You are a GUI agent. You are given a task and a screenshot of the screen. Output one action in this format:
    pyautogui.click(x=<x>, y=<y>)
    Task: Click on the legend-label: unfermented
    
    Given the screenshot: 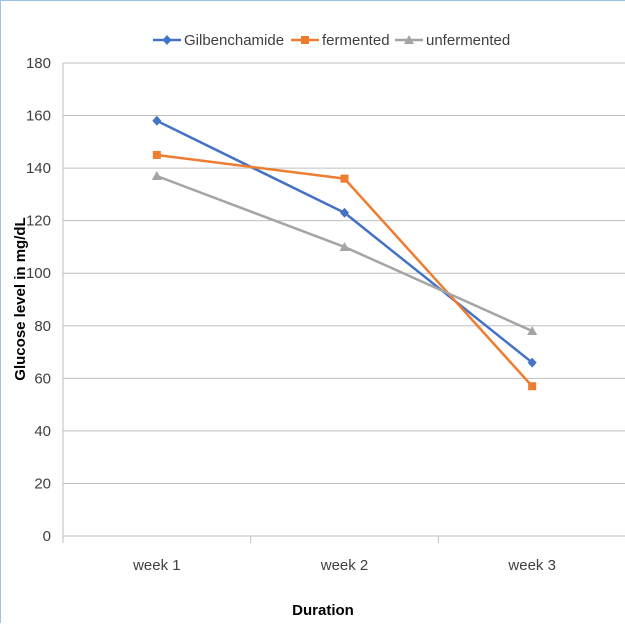 What is the action you would take?
    pyautogui.click(x=468, y=40)
    